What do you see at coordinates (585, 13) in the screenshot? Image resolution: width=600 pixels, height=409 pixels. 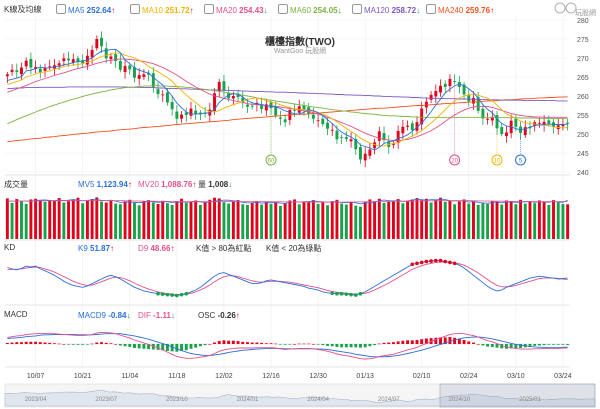 I see `brand-logo-text: 玩股網` at bounding box center [585, 13].